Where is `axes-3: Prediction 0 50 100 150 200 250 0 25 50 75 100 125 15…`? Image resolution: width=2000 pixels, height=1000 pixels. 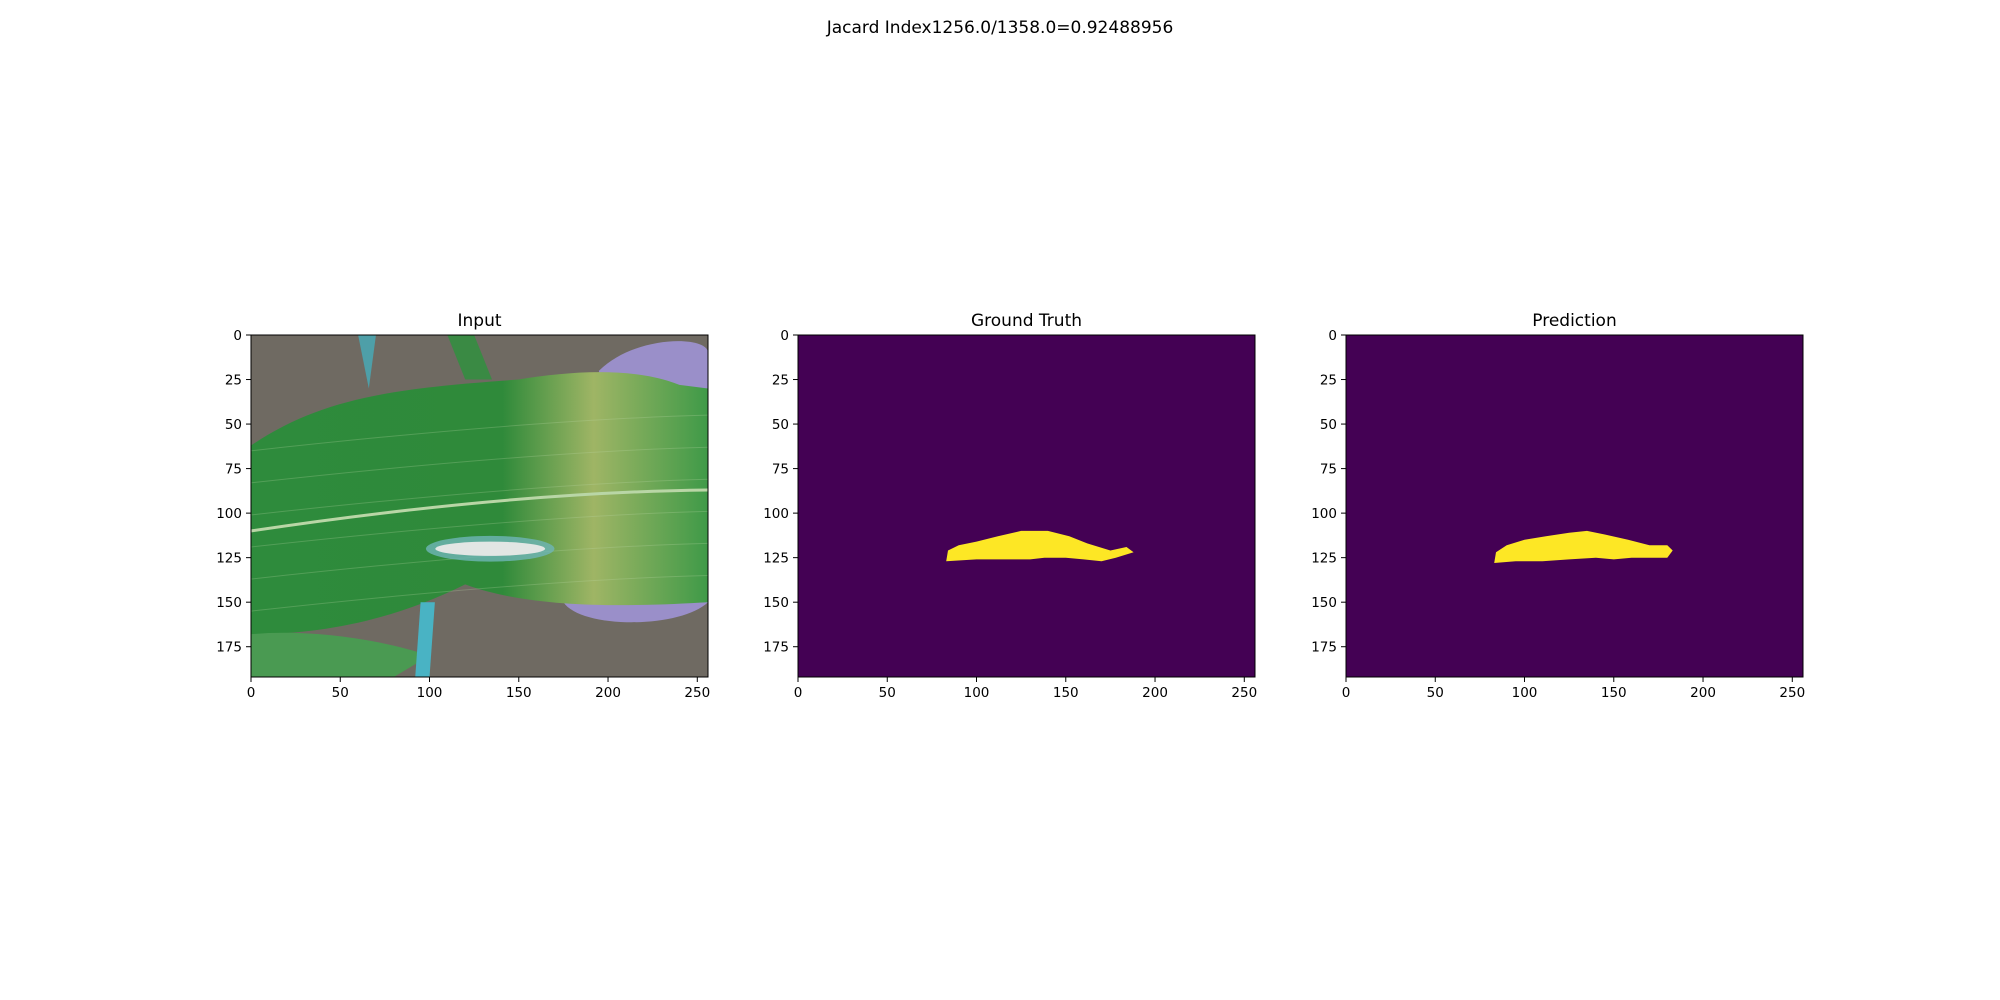
axes-3: Prediction 0 50 100 150 200 250 0 25 50 75 100 125 15… is located at coordinates (1558, 506).